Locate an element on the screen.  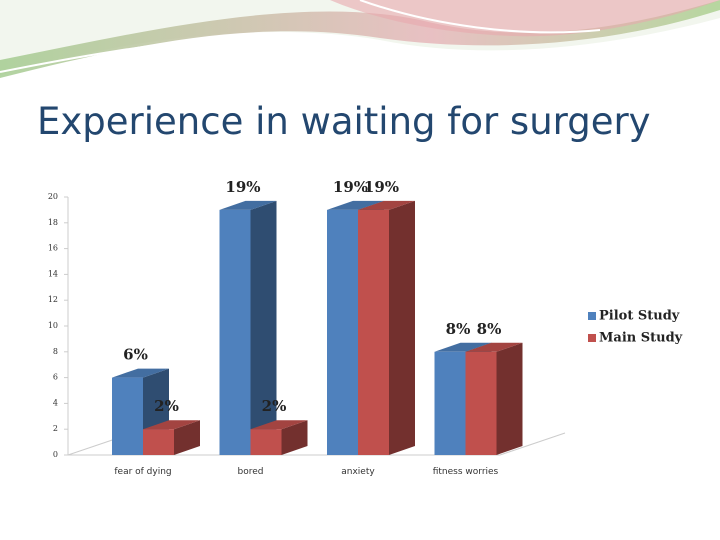
x-tick-label: bored is located at coordinates (251, 472).